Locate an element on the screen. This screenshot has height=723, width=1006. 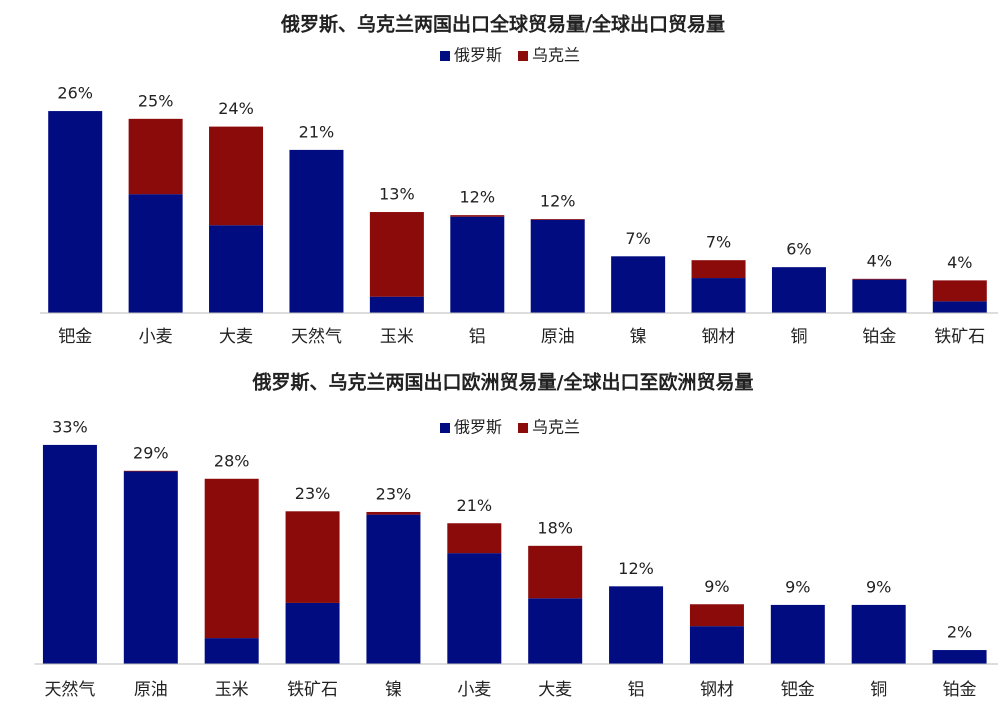
total-label: 26% is located at coordinates (75, 93).